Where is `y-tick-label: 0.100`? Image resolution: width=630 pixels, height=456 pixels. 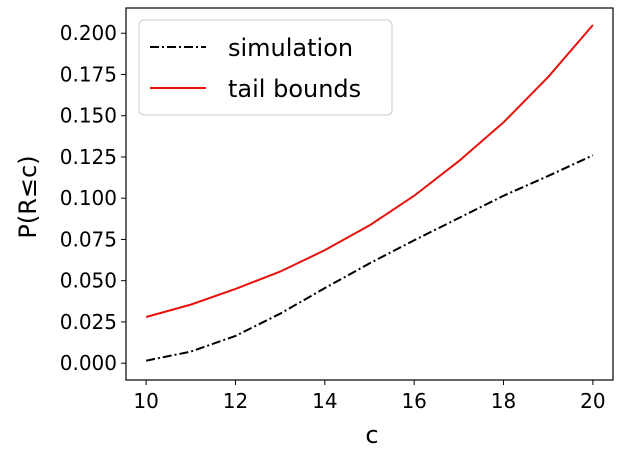 y-tick-label: 0.100 is located at coordinates (88, 198).